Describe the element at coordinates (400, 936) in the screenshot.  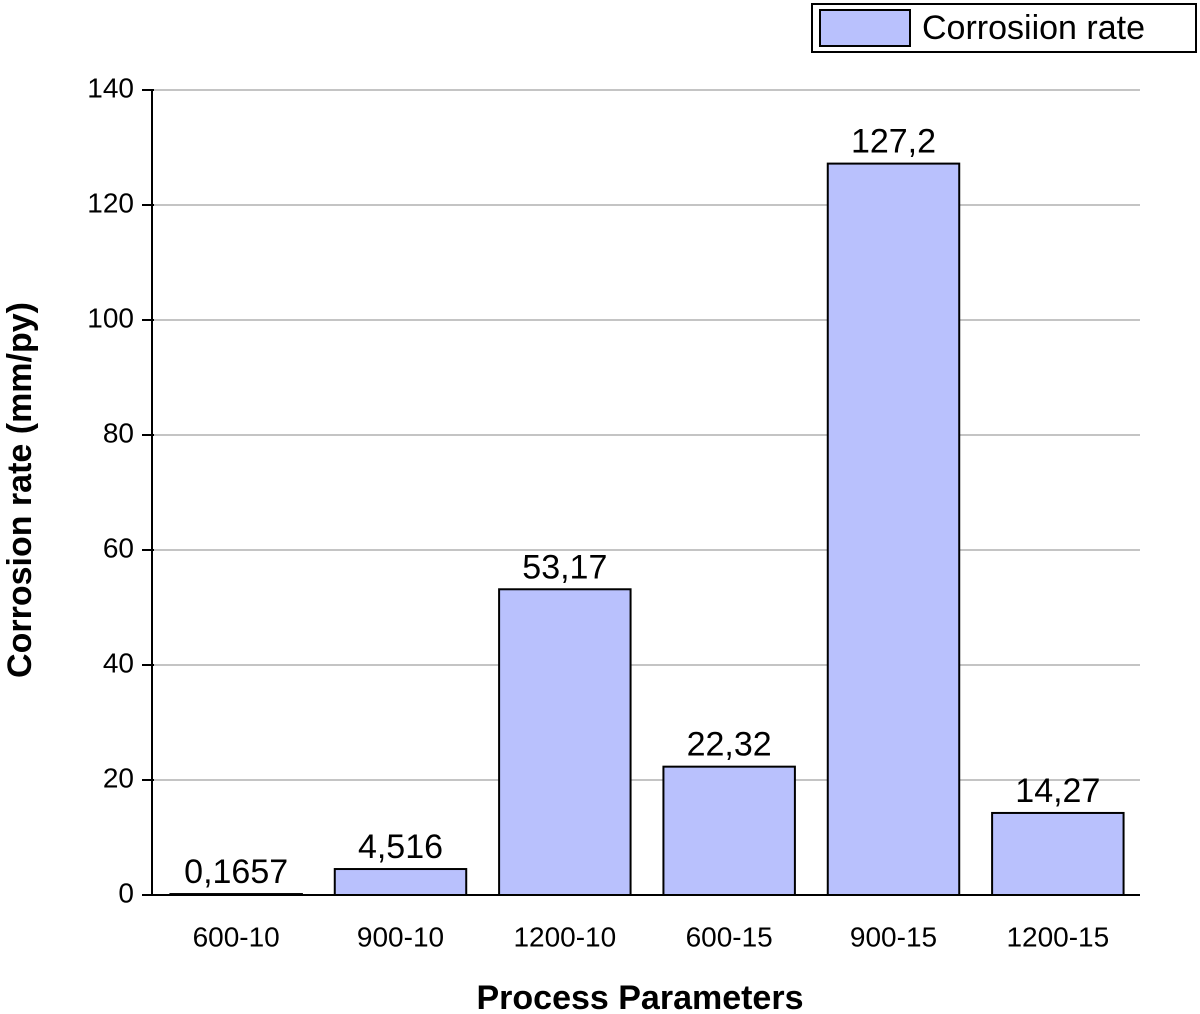
I see `x-tick-label: 900-10` at that location.